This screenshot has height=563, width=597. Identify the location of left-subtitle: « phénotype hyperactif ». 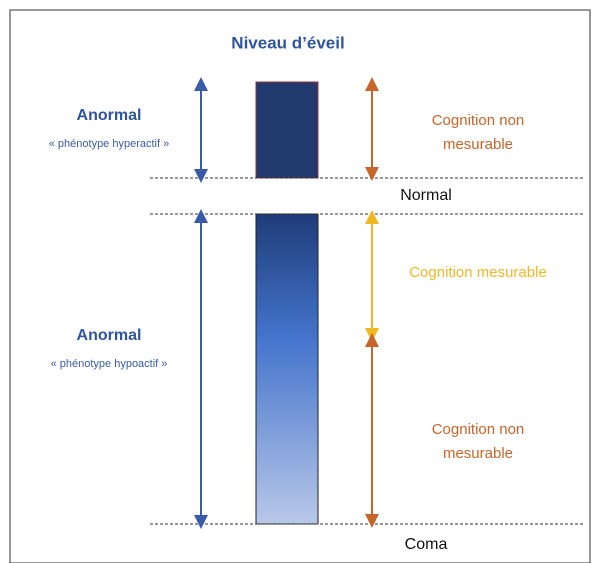
(109, 144).